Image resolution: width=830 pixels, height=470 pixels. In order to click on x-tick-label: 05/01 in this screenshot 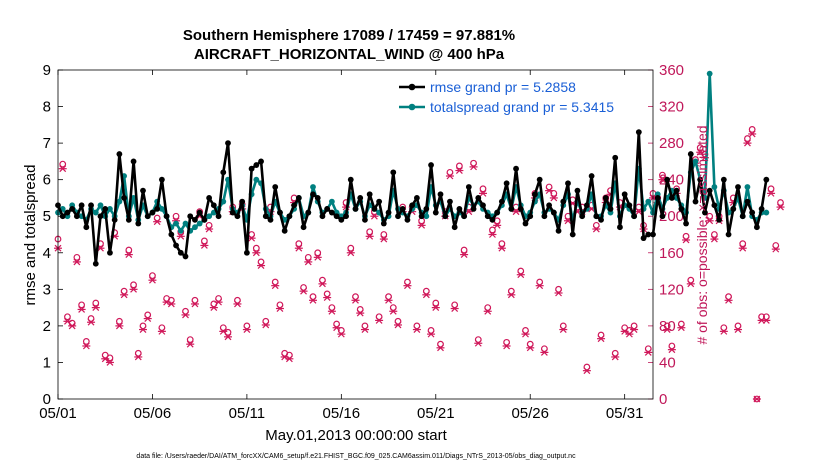, I will do `click(58, 413)`.